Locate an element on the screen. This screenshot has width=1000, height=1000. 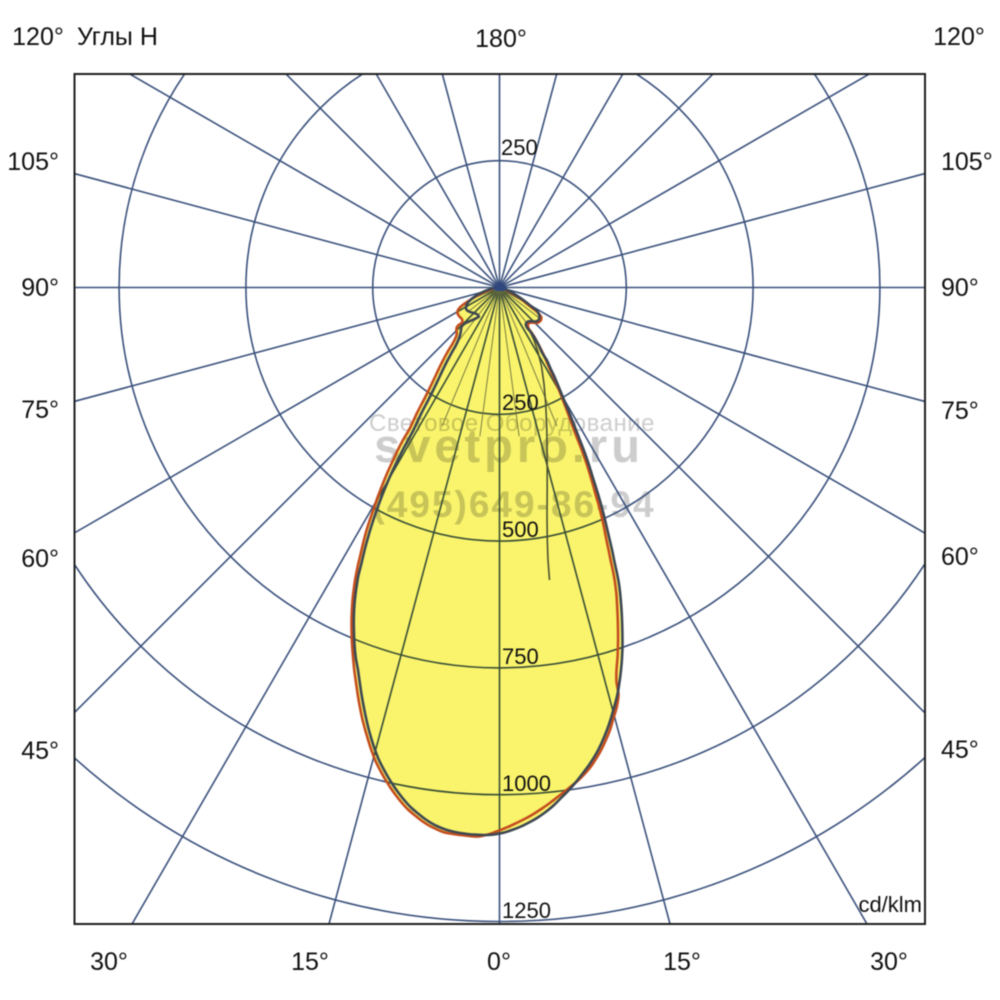
svg-text: cd/klm is located at coordinates (890, 904).